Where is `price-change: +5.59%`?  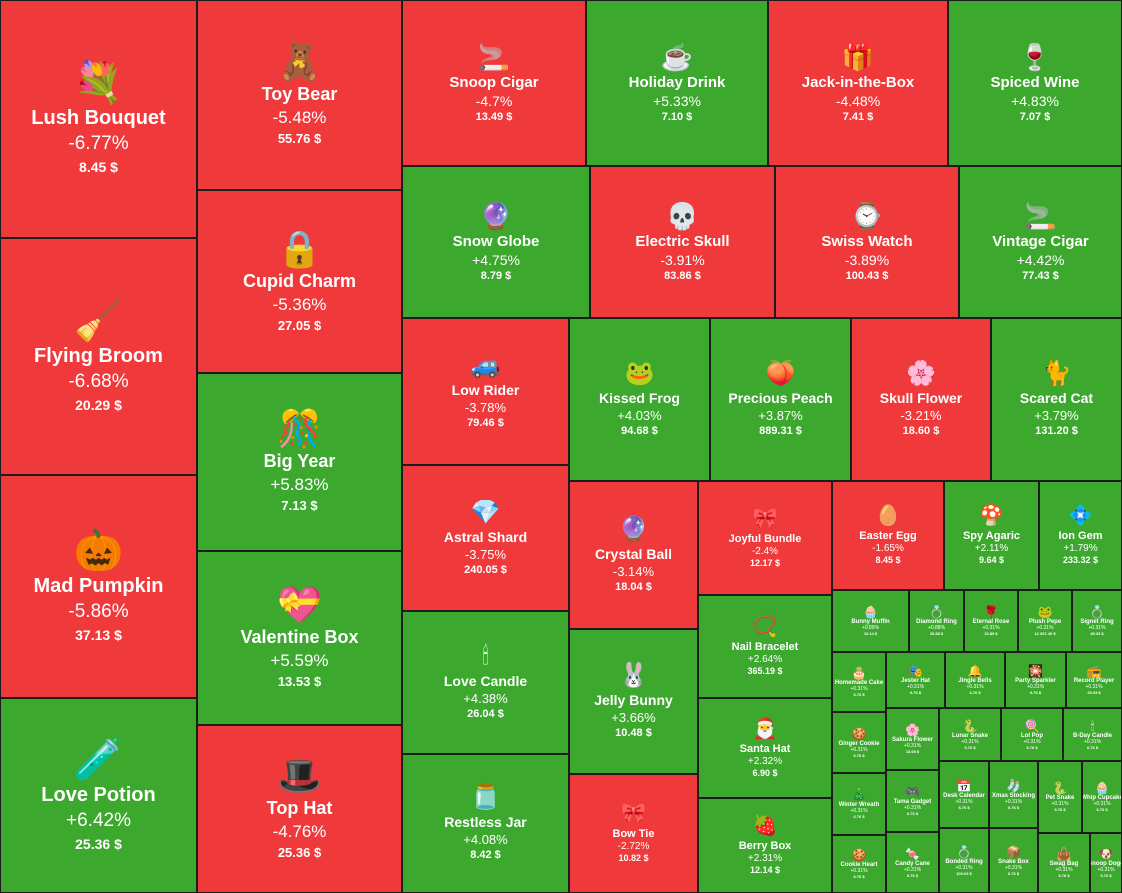 price-change: +5.59% is located at coordinates (299, 660).